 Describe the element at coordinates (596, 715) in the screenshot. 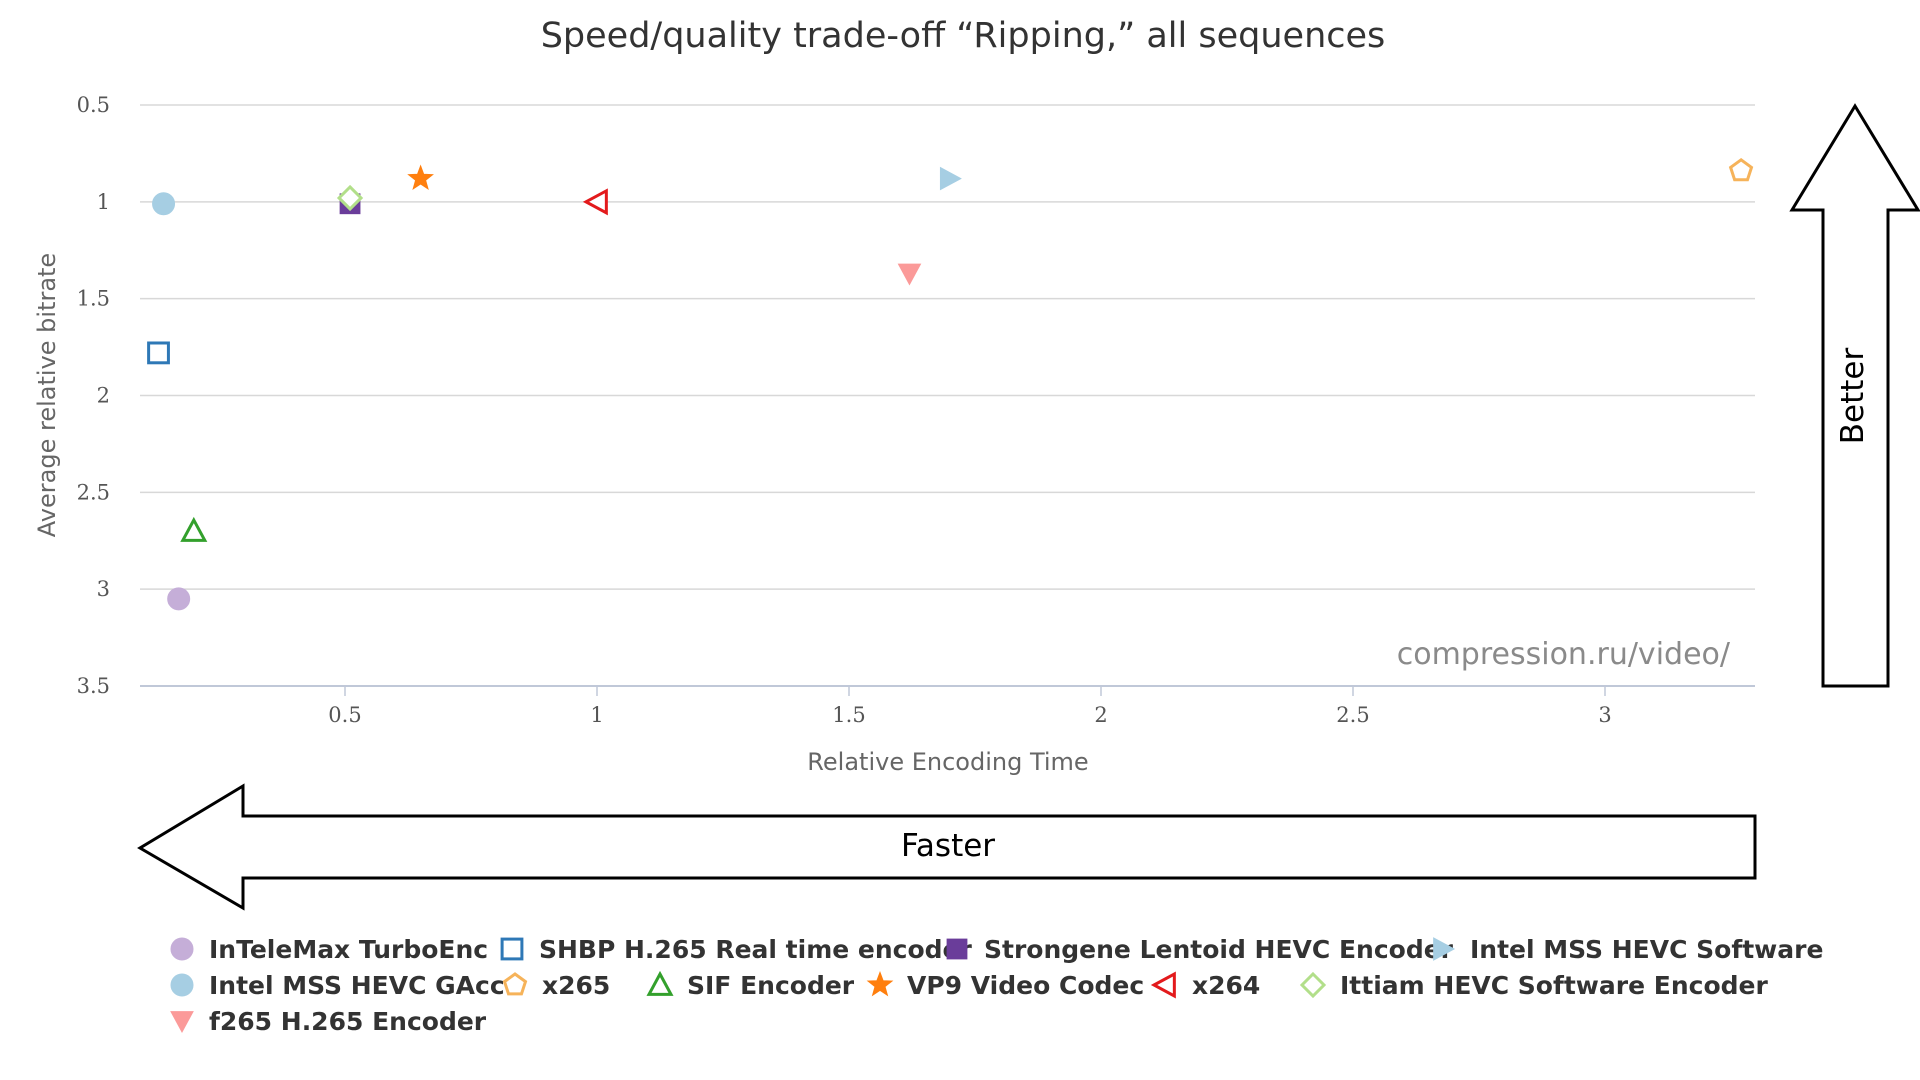

I see `x-tick-label: 1` at that location.